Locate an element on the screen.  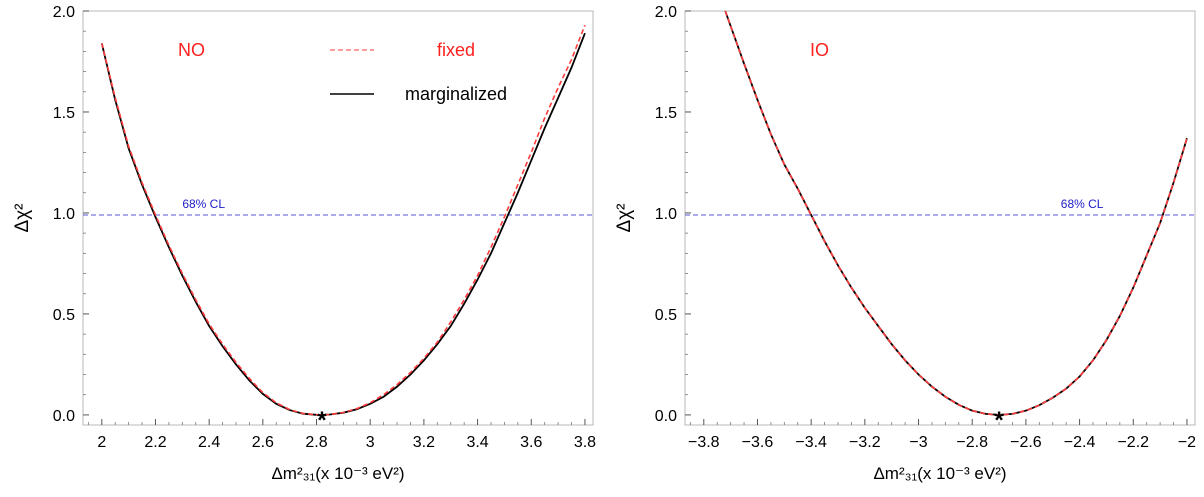
x-tick-label: −2.4 is located at coordinates (1080, 442).